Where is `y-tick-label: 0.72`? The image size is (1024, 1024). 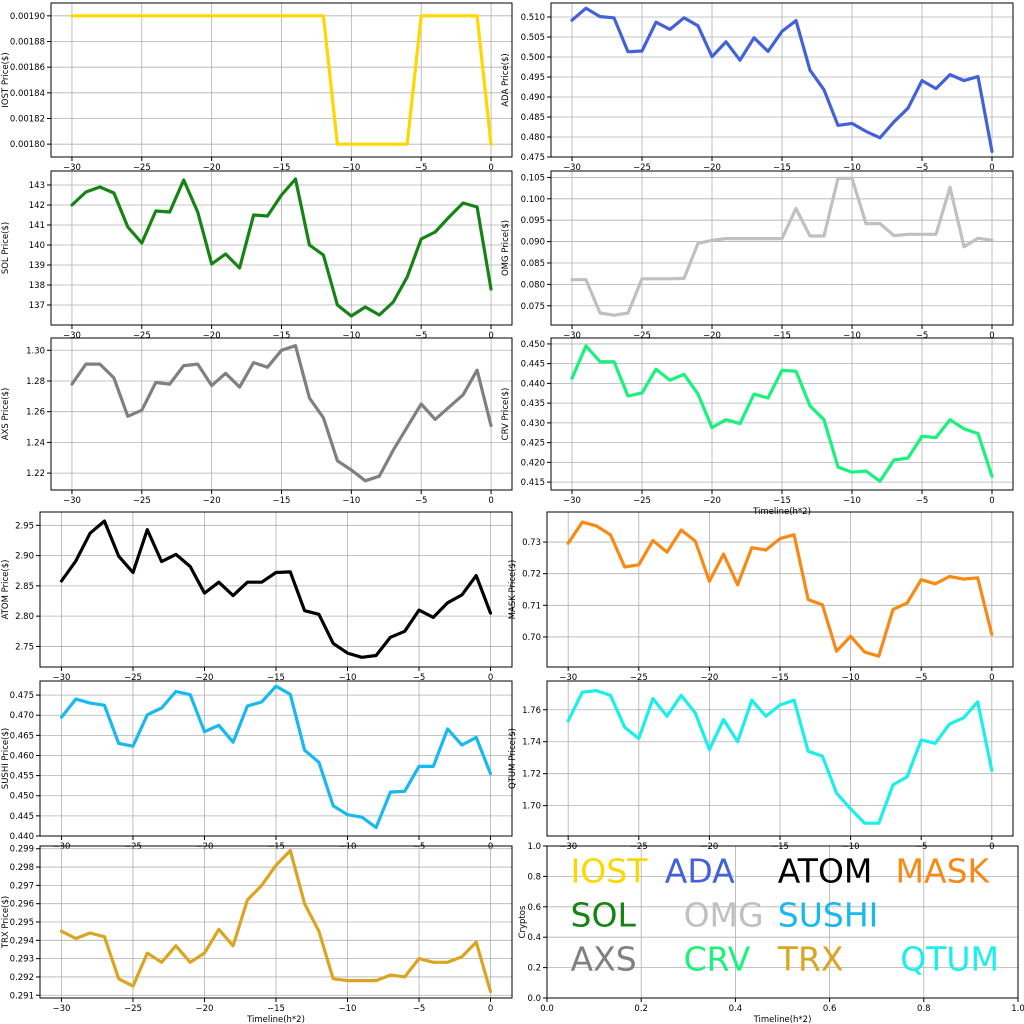
y-tick-label: 0.72 is located at coordinates (531, 575).